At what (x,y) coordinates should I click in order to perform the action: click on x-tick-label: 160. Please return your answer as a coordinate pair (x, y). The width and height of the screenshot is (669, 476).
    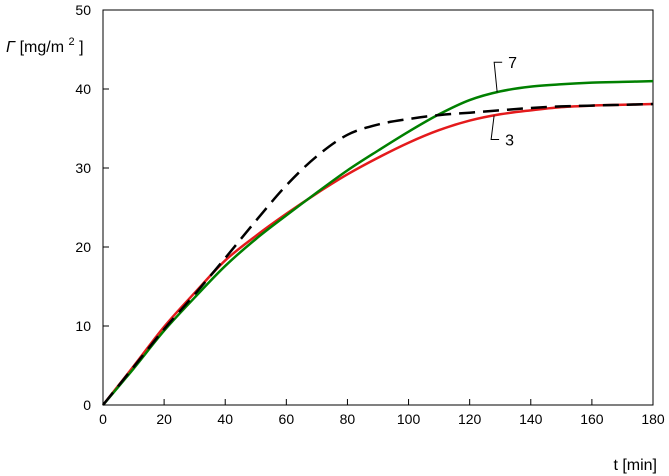
    Looking at the image, I should click on (592, 419).